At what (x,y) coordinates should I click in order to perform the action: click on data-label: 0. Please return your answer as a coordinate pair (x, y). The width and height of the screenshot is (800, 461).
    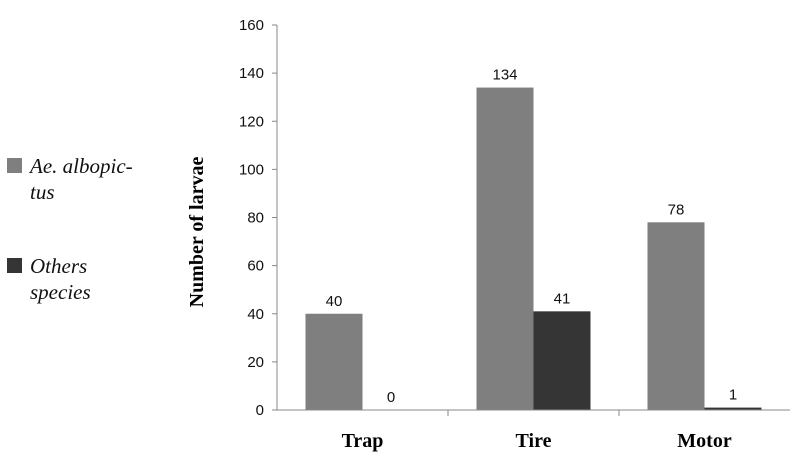
    Looking at the image, I should click on (391, 397).